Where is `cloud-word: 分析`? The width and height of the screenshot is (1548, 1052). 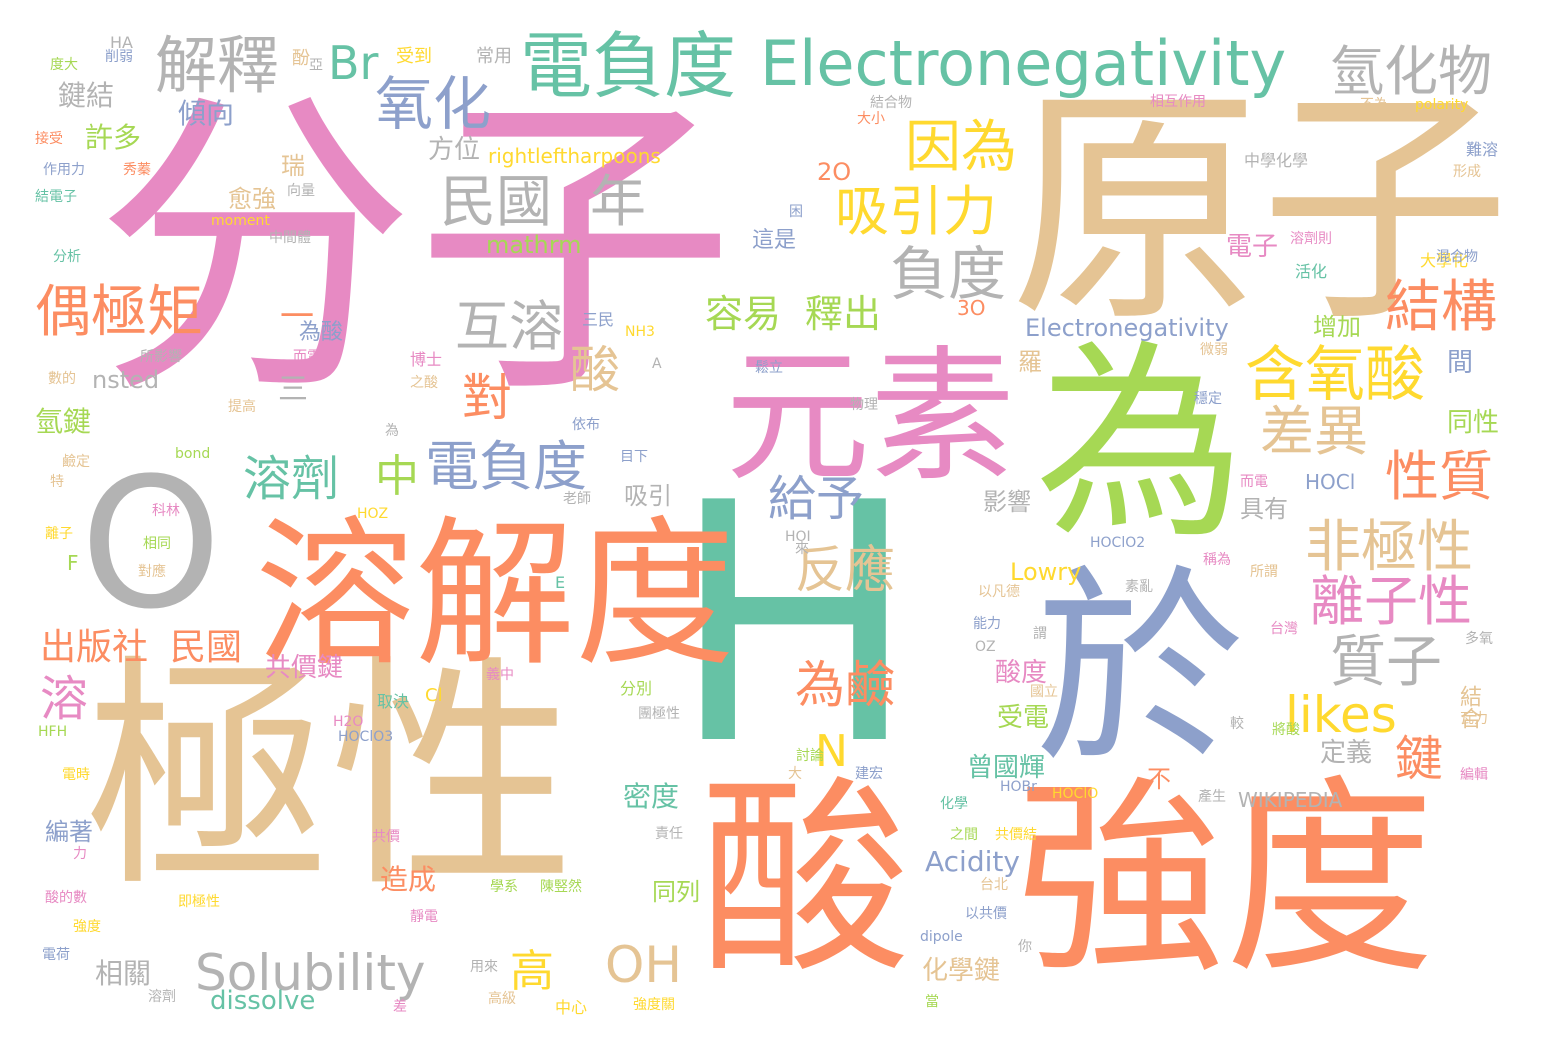
cloud-word: 分析 is located at coordinates (67, 257).